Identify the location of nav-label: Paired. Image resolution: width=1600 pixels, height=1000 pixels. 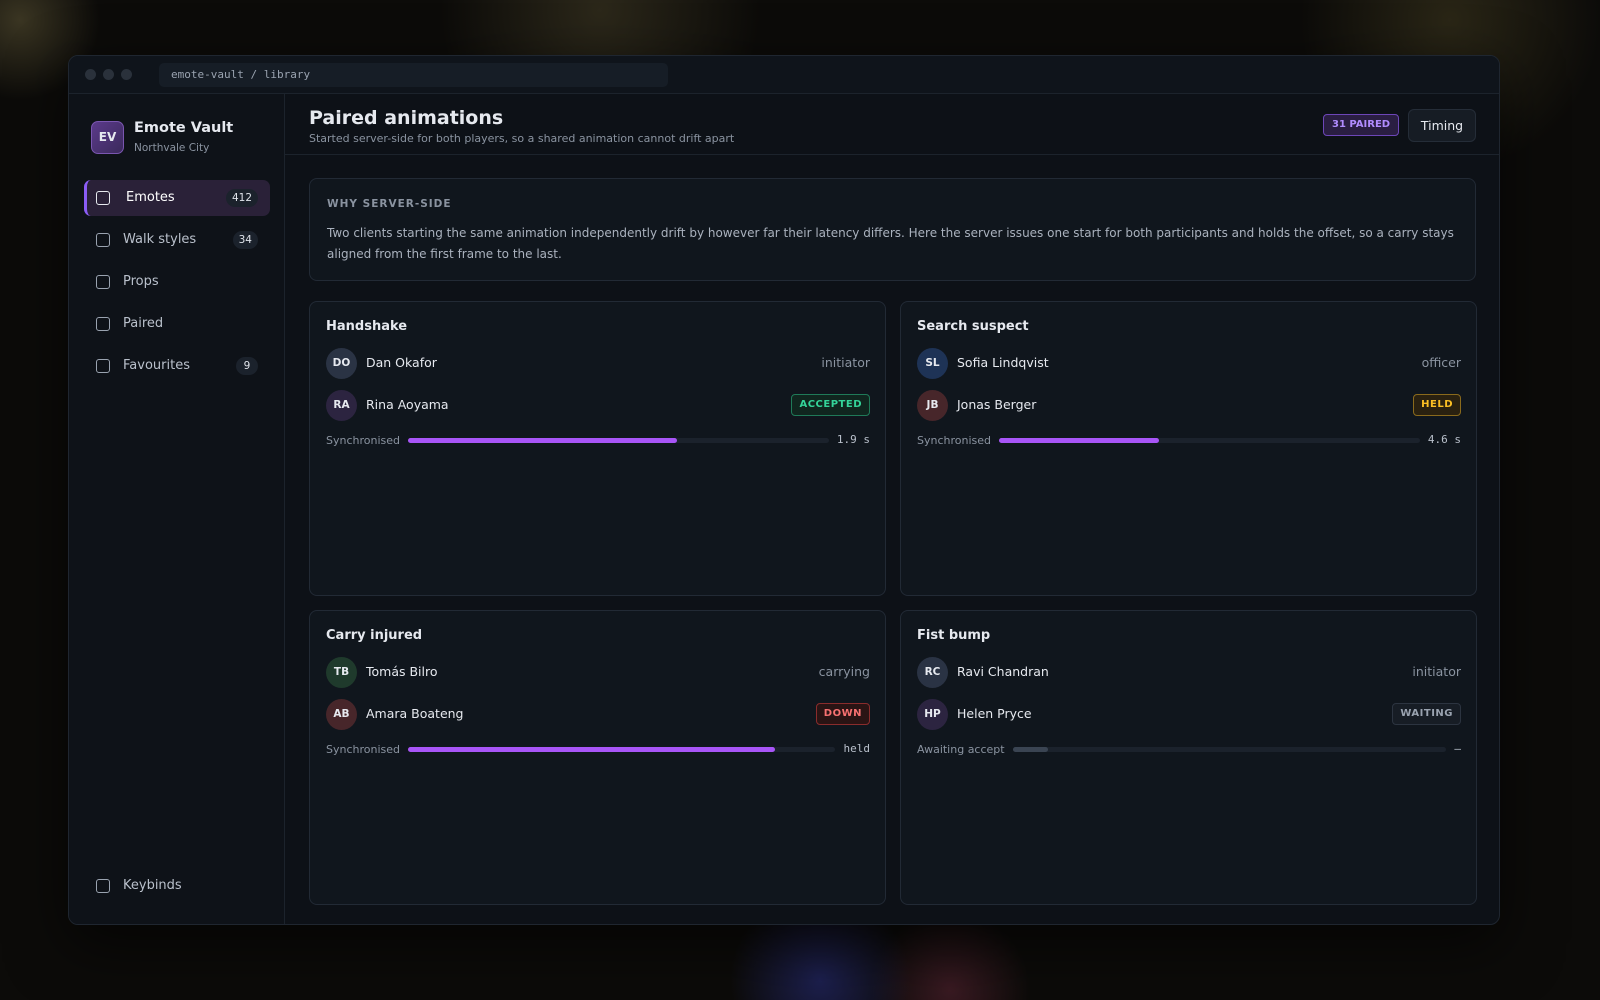
(143, 323).